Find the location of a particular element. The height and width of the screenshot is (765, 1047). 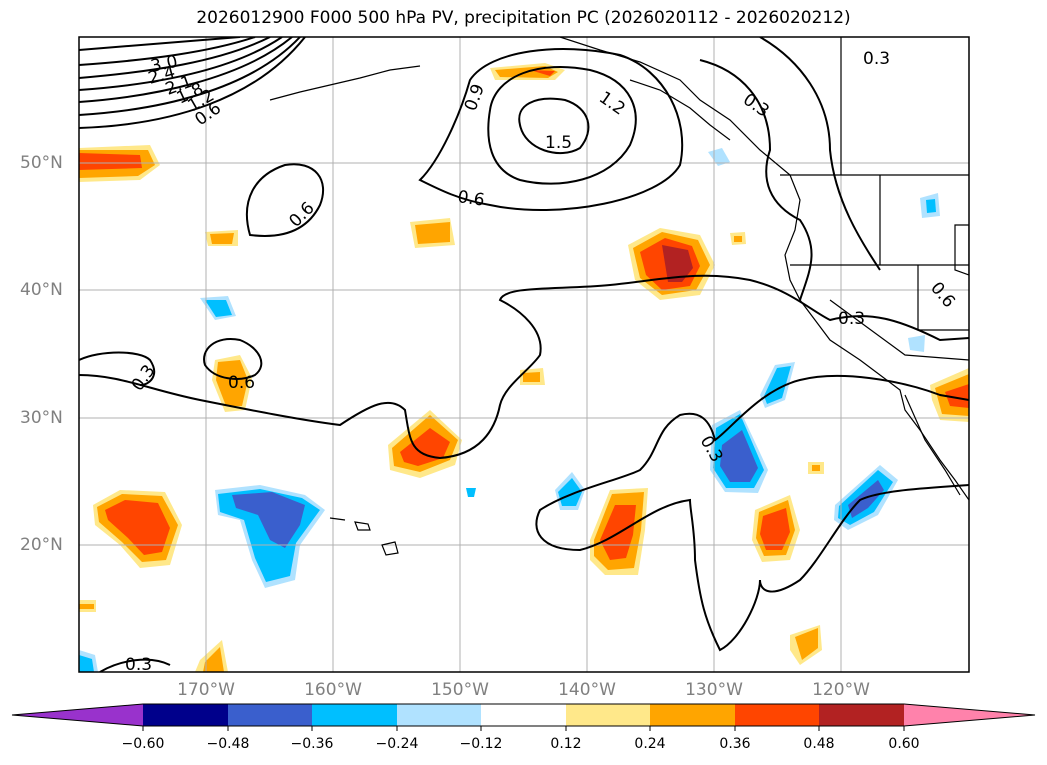

colorbar-tick: −0.24 is located at coordinates (397, 744).